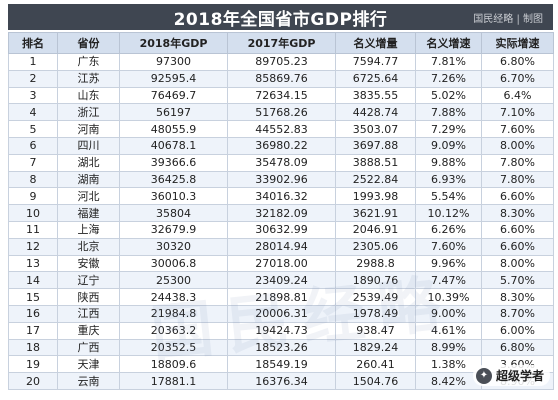 This screenshot has width=558, height=400. I want to click on page-title: 2018年全国省市GDP排行, so click(280, 19).